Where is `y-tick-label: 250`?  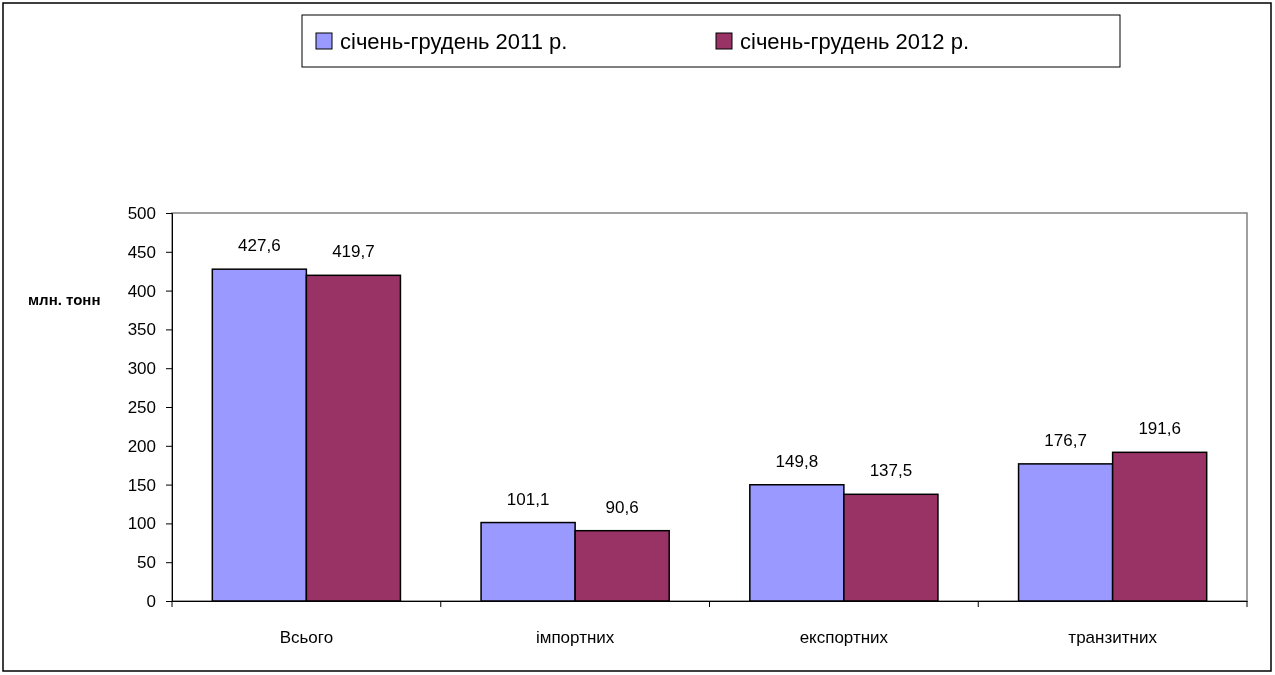
y-tick-label: 250 is located at coordinates (141, 407).